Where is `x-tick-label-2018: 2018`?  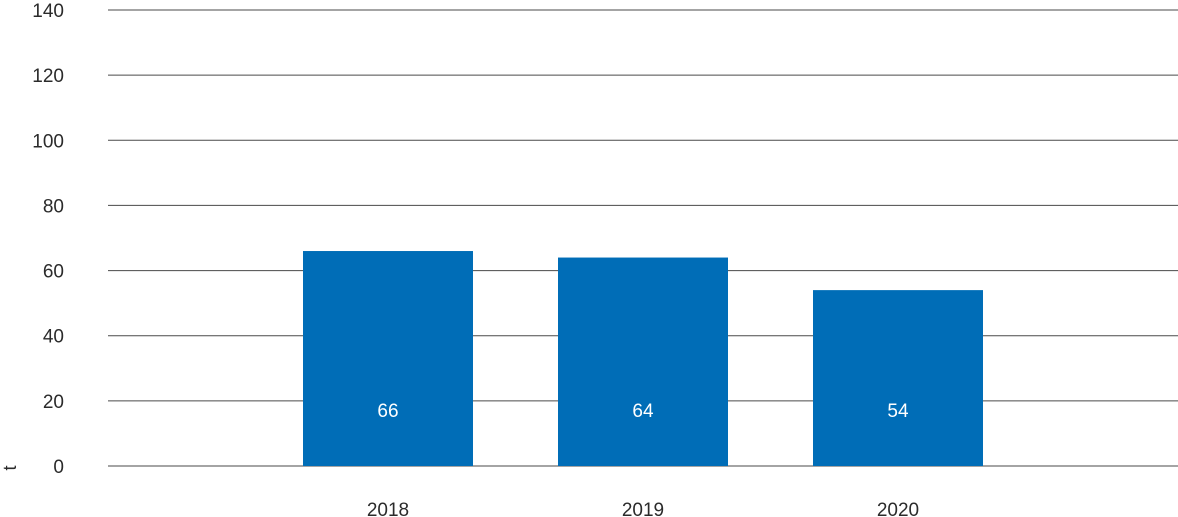
x-tick-label-2018: 2018 is located at coordinates (388, 508).